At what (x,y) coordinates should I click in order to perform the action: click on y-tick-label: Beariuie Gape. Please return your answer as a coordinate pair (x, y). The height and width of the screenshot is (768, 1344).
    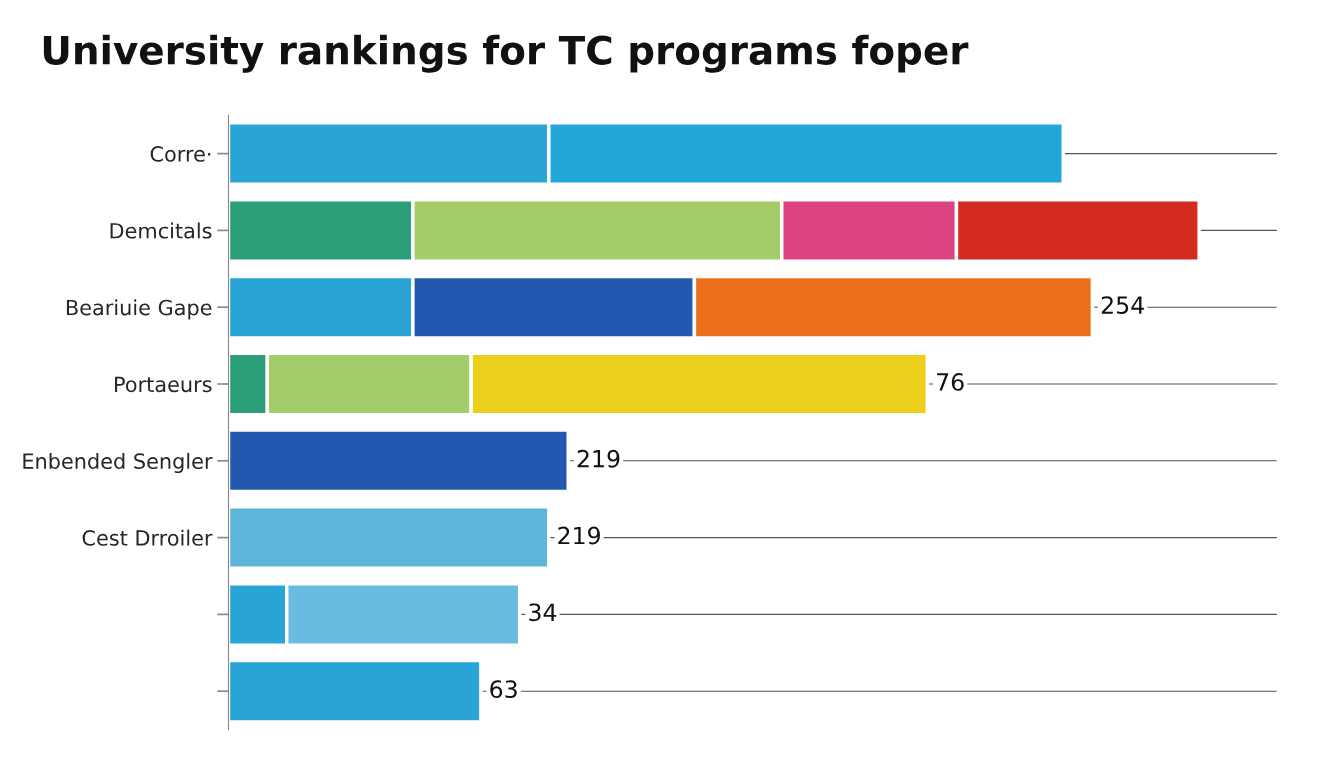
    Looking at the image, I should click on (139, 309).